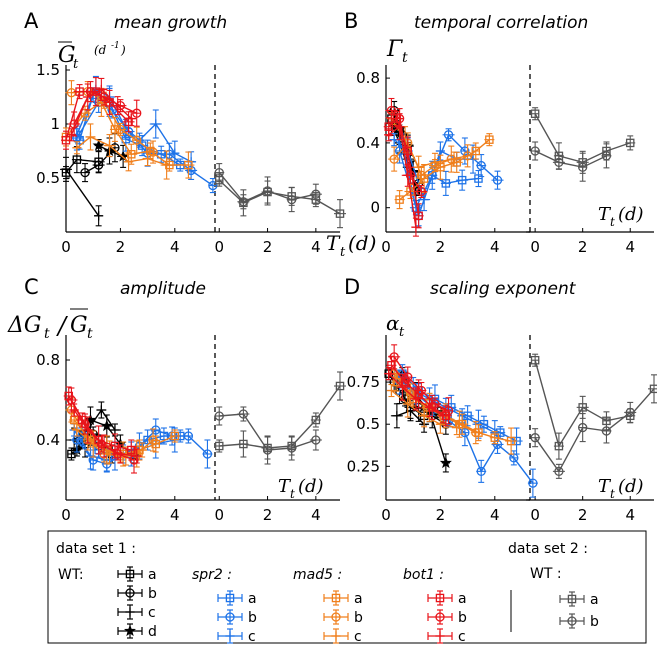 The image size is (657, 649). What do you see at coordinates (191, 429) in the screenshot?
I see `chart-panel-3: 0.4 0.8 0 2 4 0 2 4` at bounding box center [191, 429].